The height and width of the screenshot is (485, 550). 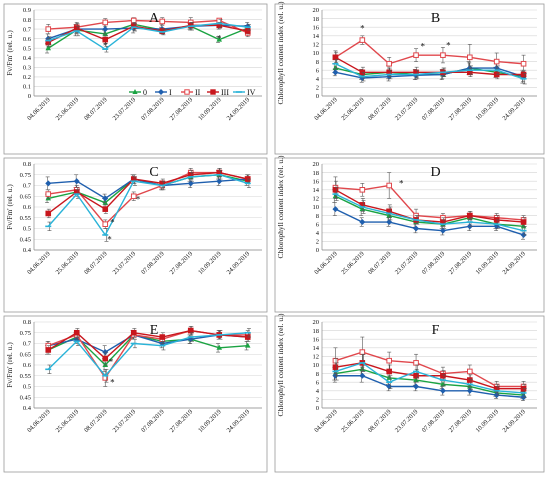 I want to click on y-tick-label: 0.55, so click(x=25, y=376).